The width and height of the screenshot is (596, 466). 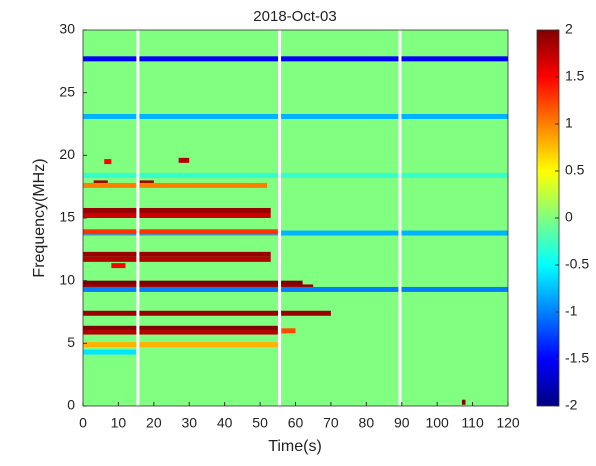 What do you see at coordinates (331, 423) in the screenshot?
I see `x-tick-label: 70` at bounding box center [331, 423].